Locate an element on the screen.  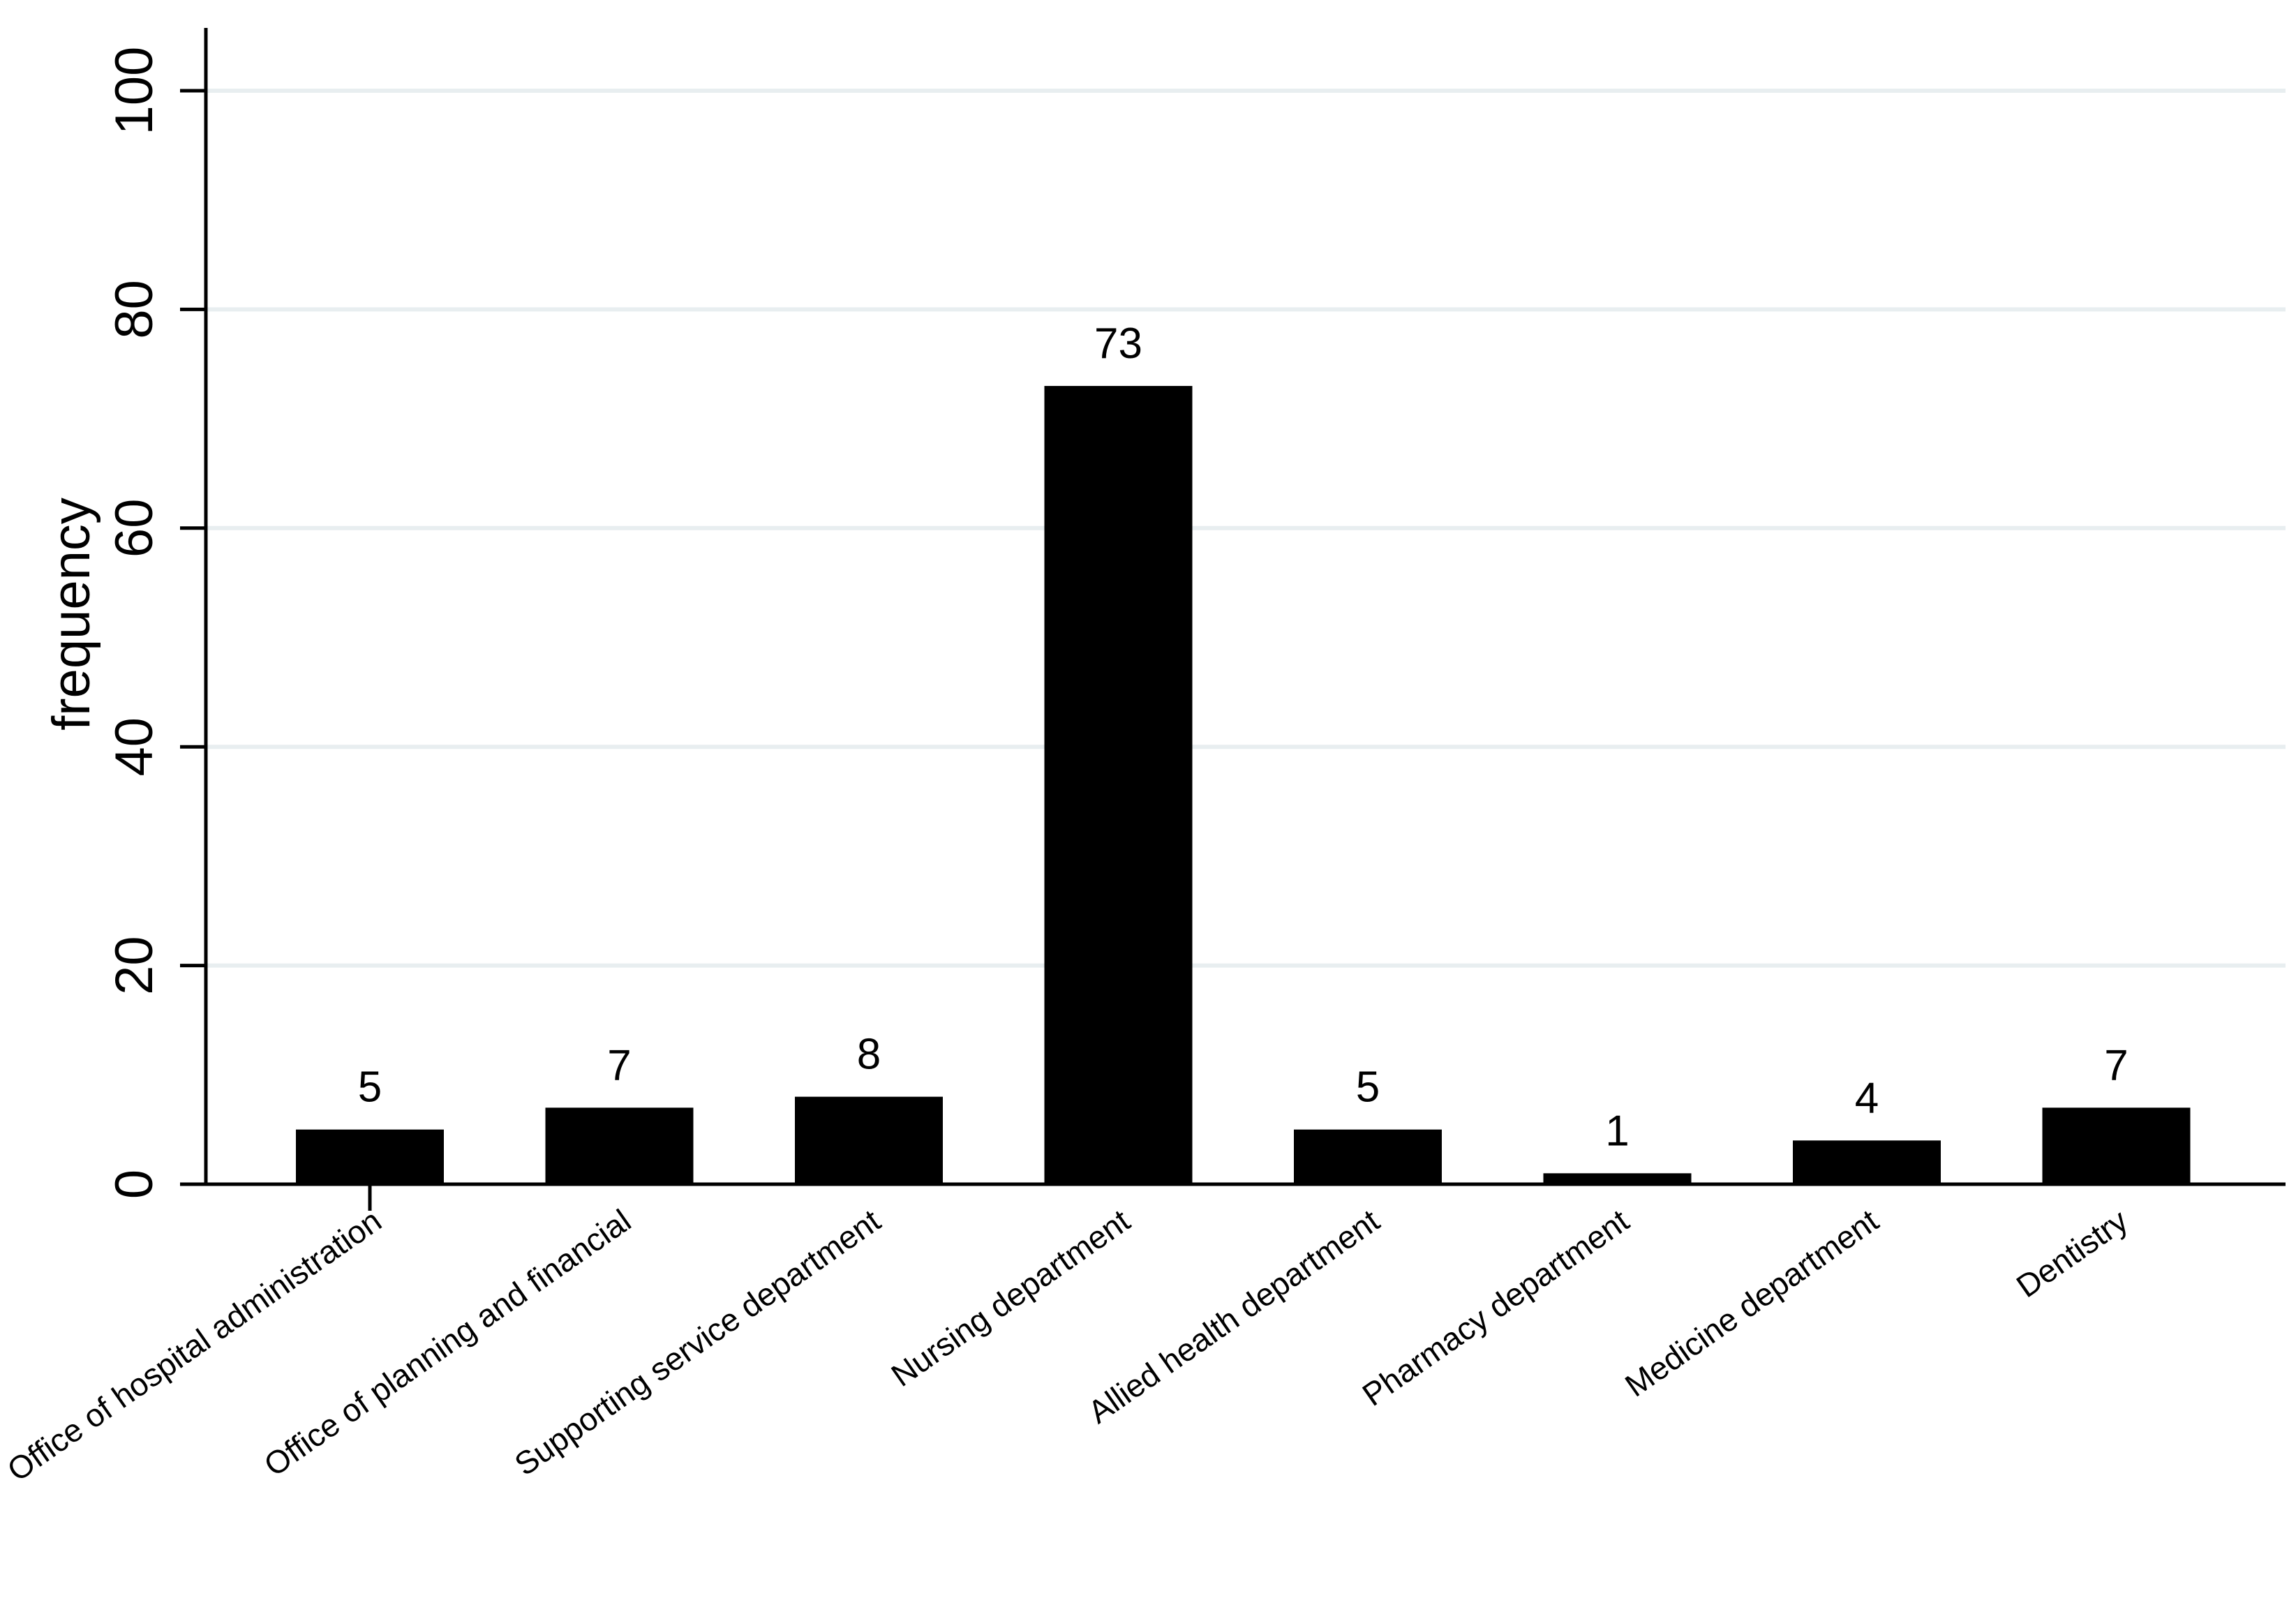
data-label-6: 4 is located at coordinates (1867, 1098).